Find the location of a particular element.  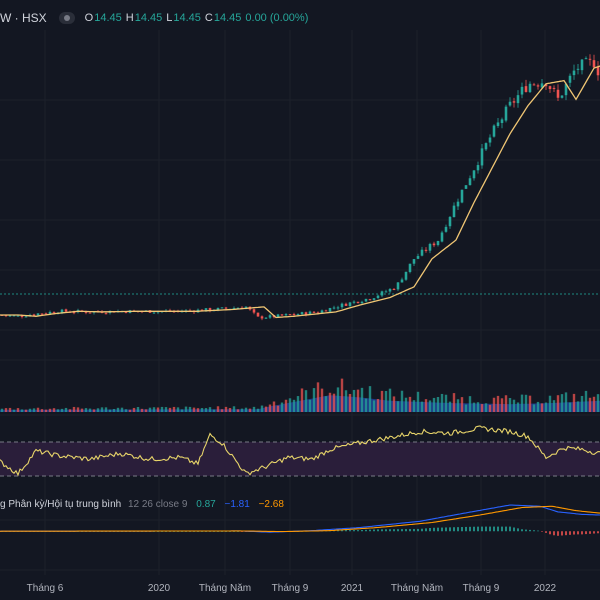

rsi-line is located at coordinates (300, 451).